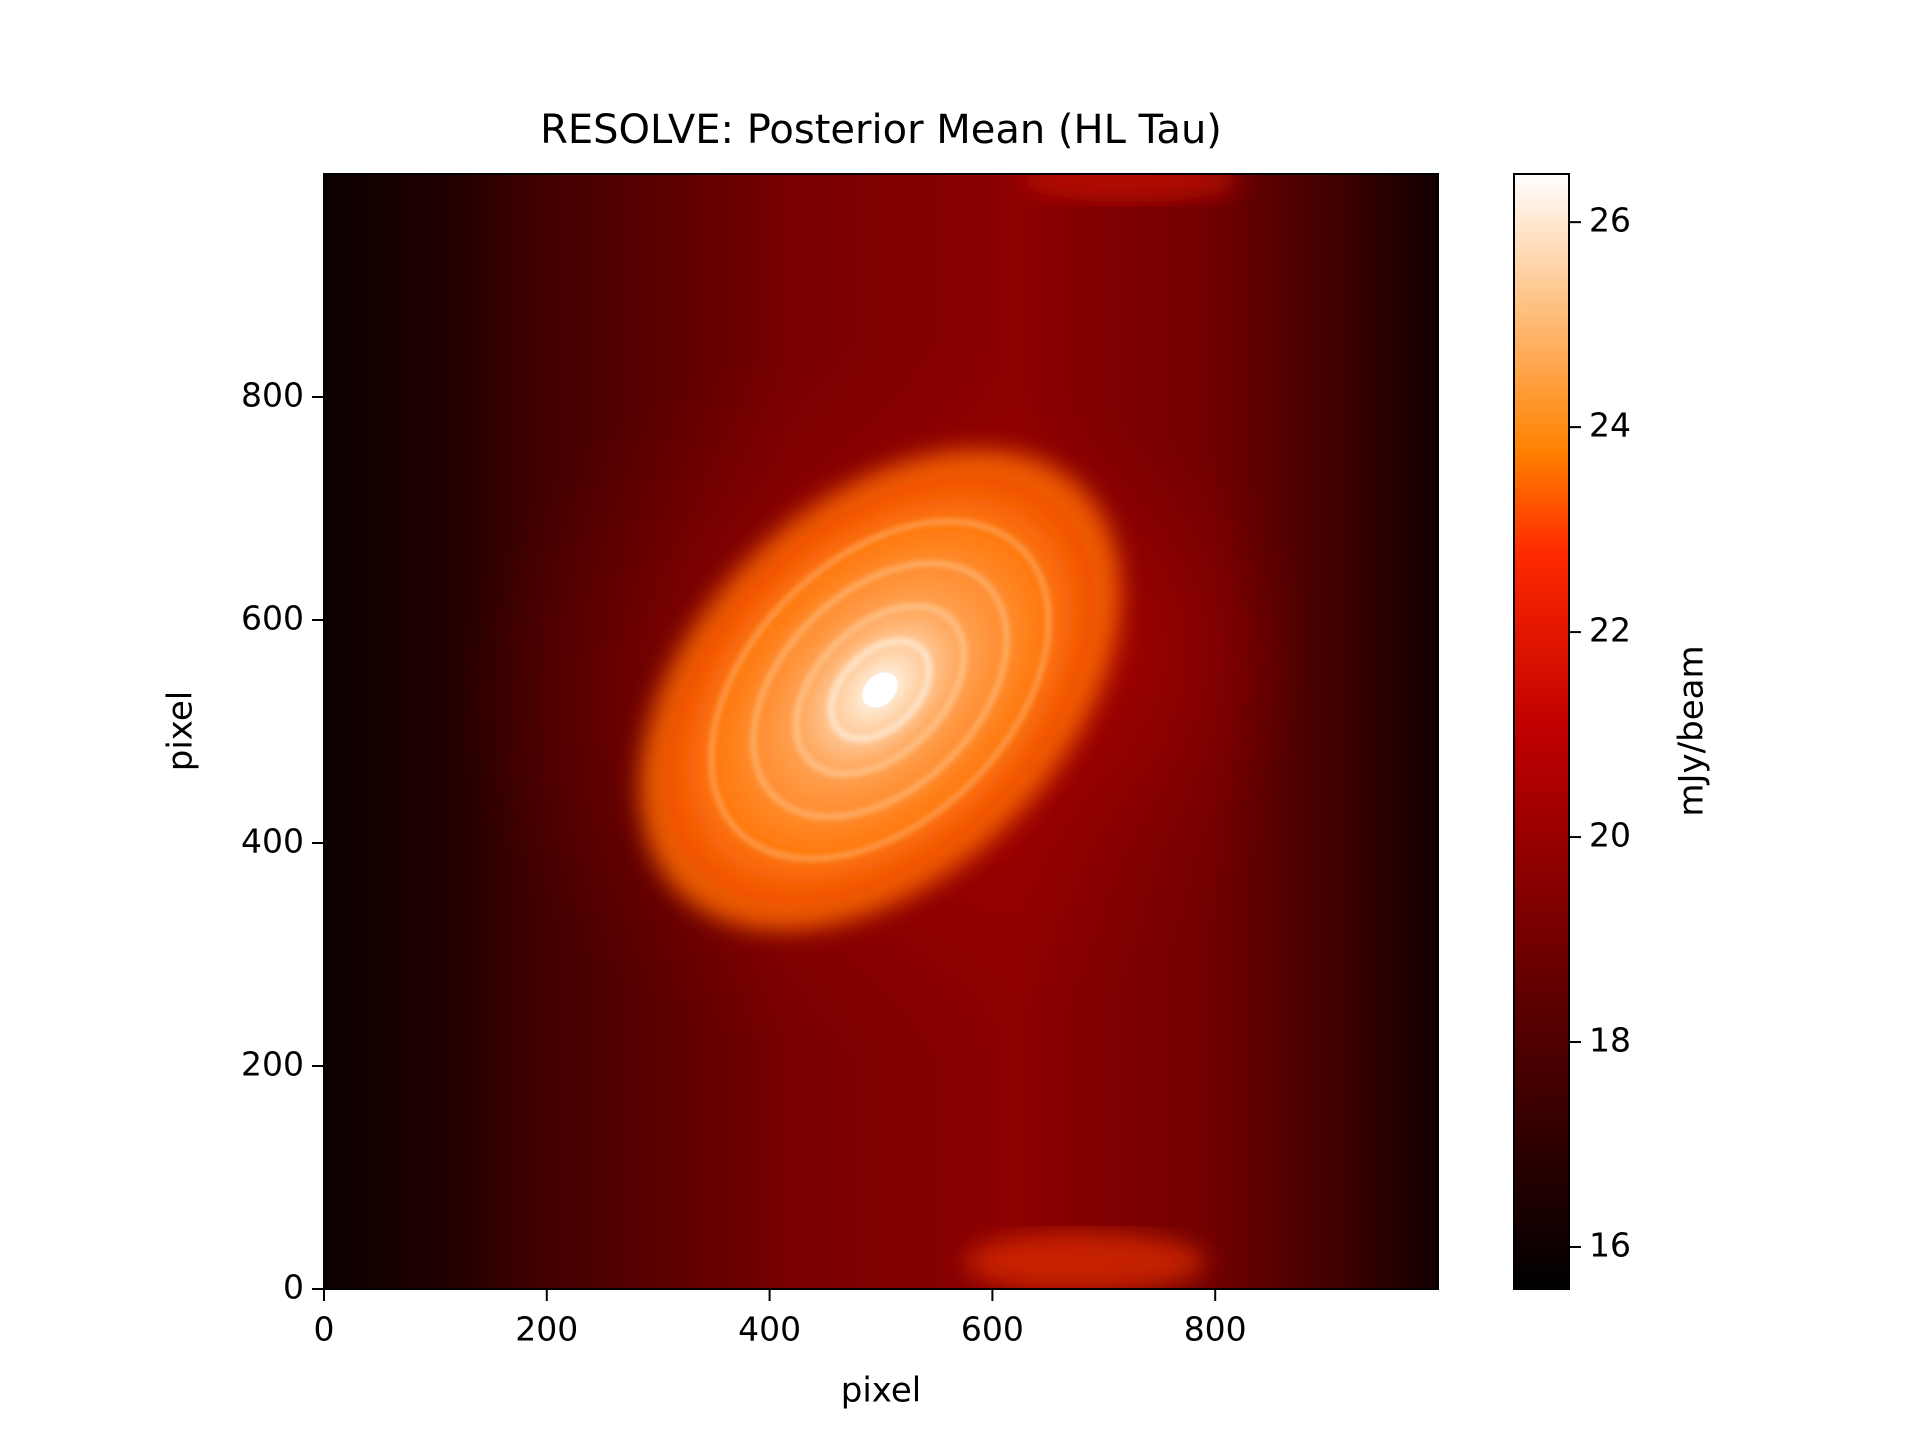 Image resolution: width=1920 pixels, height=1440 pixels. Describe the element at coordinates (1610, 835) in the screenshot. I see `colorbar-tick-label: 20` at that location.